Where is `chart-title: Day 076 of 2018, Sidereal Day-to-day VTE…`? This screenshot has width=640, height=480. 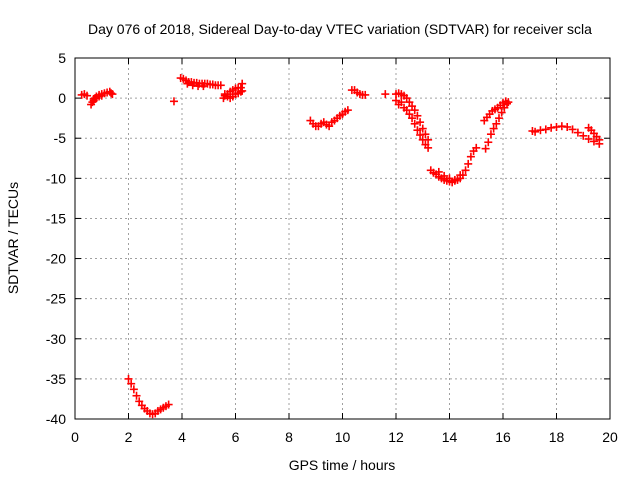
chart-title: Day 076 of 2018, Sidereal Day-to-day VTE… is located at coordinates (340, 29).